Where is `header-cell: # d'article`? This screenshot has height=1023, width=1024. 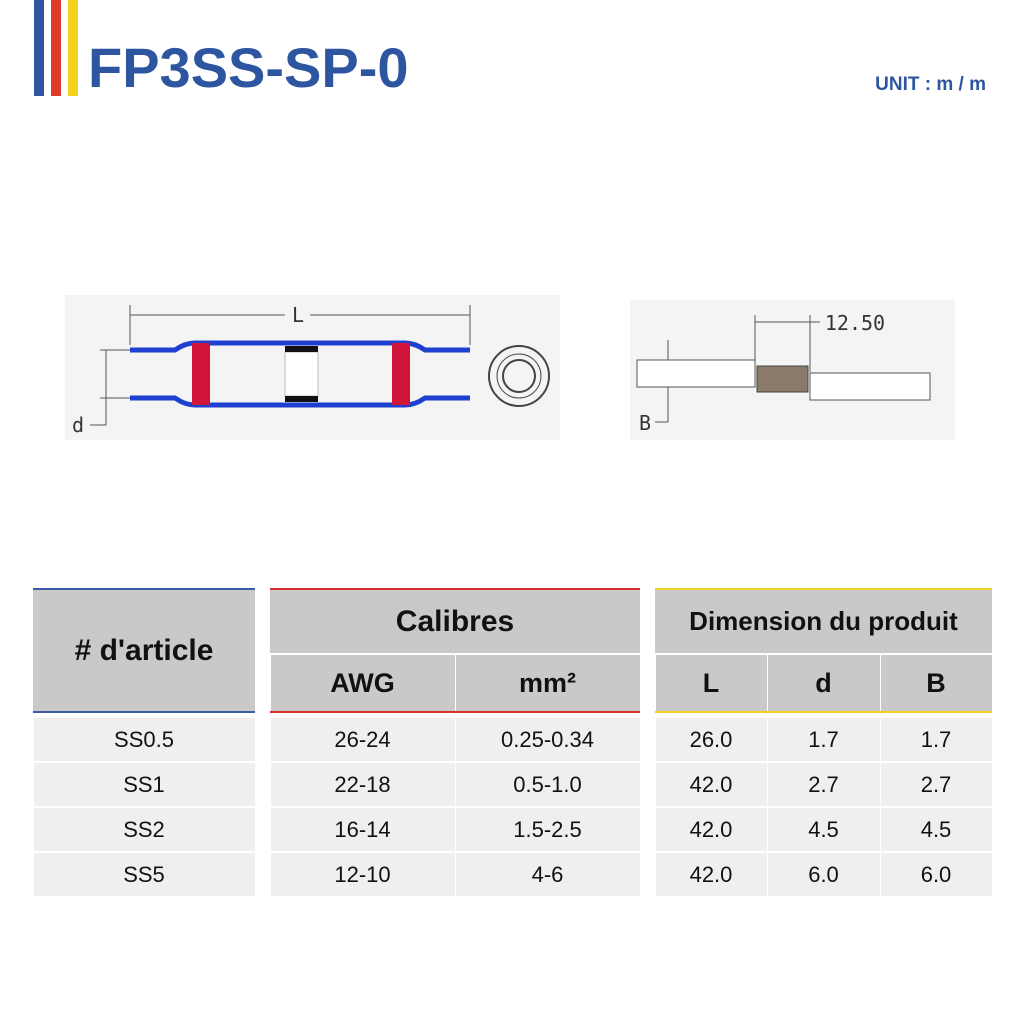
header-cell: # d'article is located at coordinates (144, 650).